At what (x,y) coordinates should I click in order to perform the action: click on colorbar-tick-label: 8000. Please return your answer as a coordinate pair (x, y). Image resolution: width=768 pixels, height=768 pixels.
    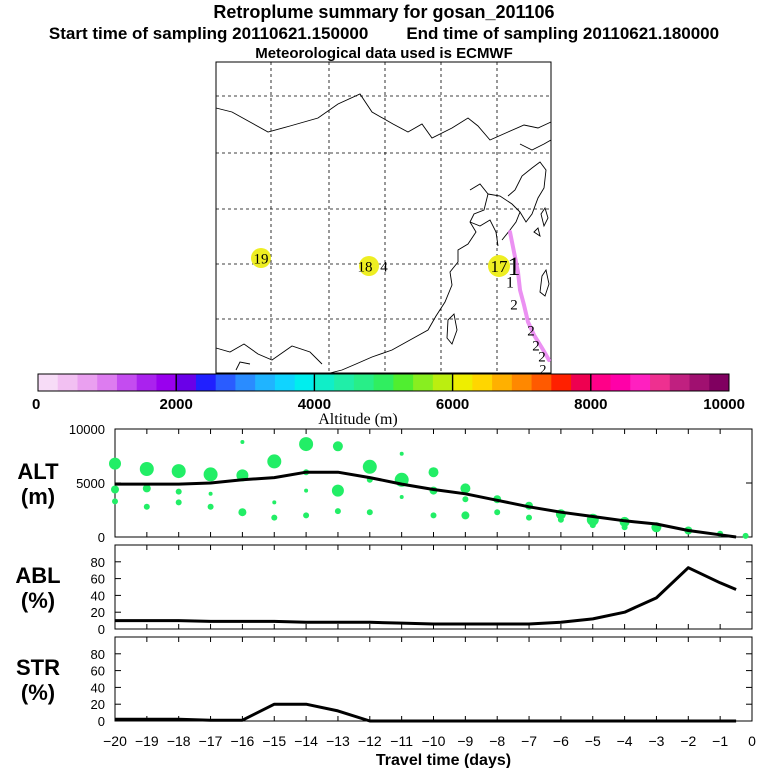
    Looking at the image, I should click on (590, 404).